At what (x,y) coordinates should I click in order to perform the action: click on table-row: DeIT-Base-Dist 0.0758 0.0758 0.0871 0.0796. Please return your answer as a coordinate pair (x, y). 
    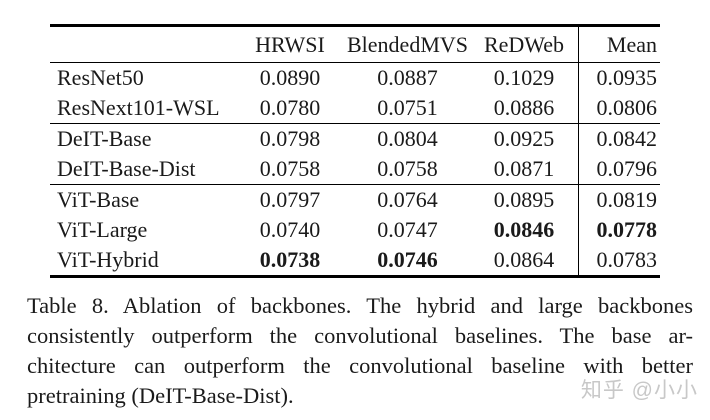
    Looking at the image, I should click on (355, 169).